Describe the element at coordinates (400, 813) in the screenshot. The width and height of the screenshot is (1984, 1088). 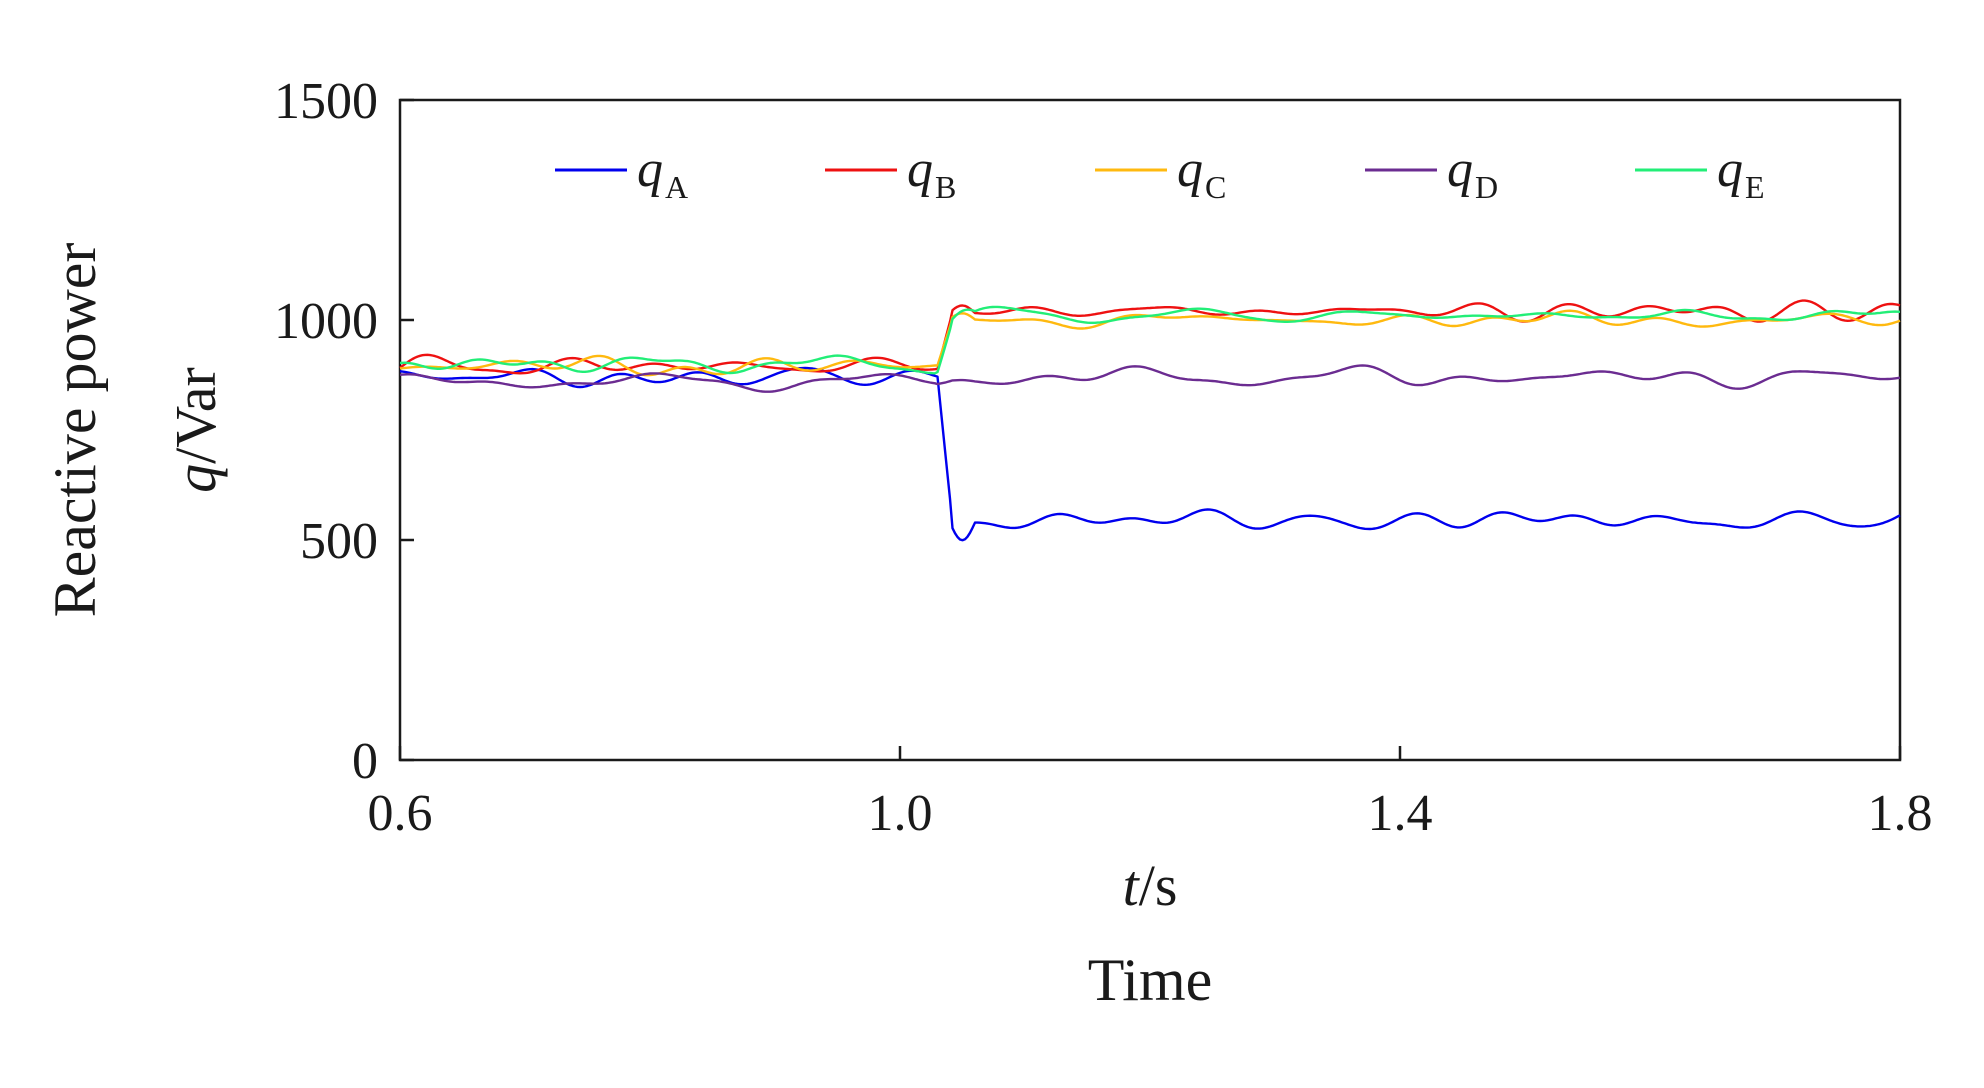
I see `x-tick-label: 0.6` at that location.